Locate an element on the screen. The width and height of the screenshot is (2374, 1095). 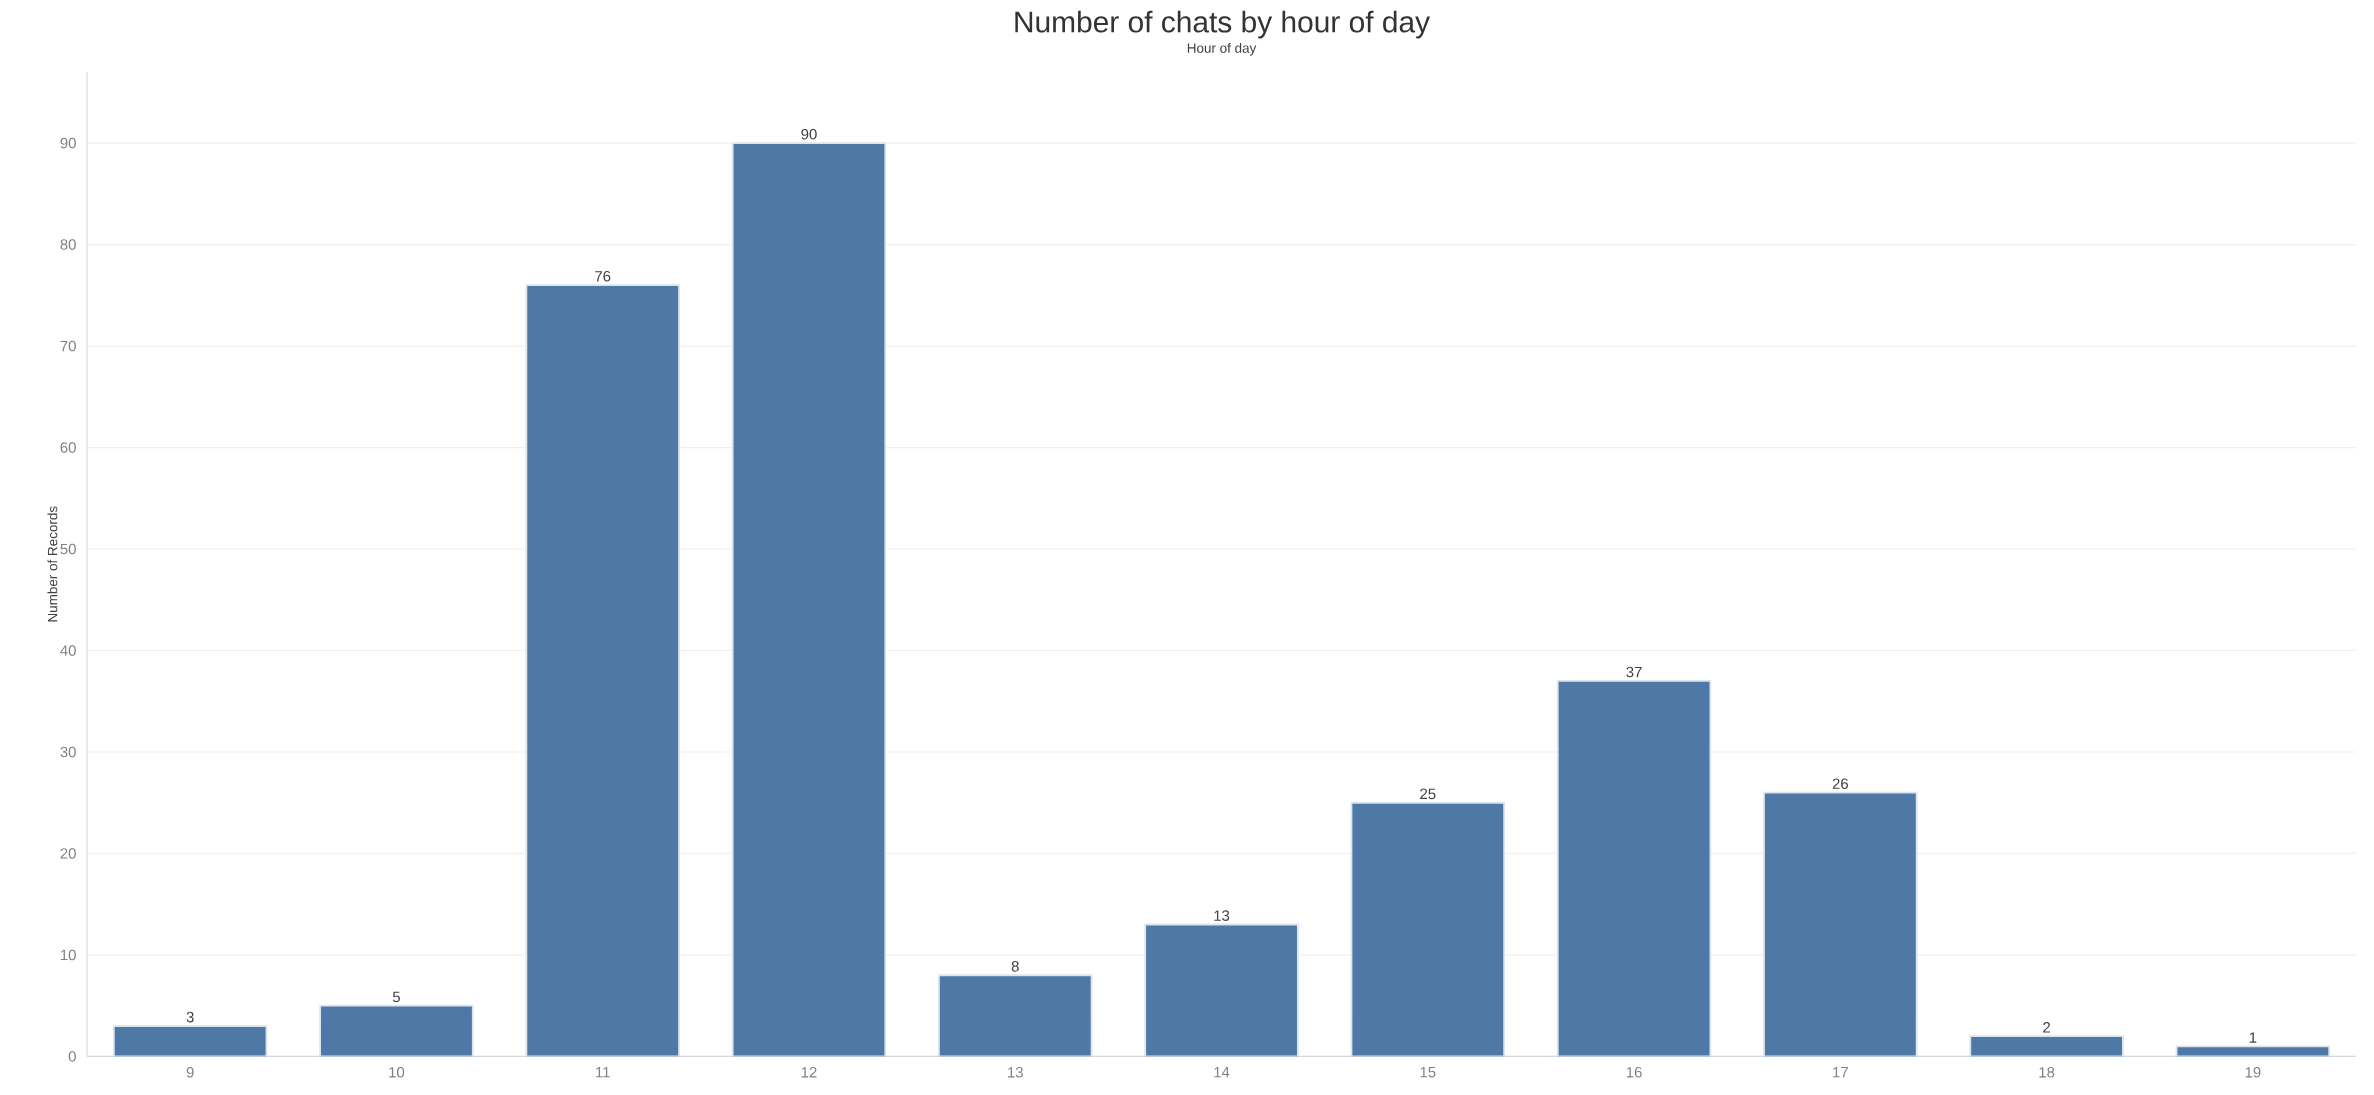
y-tick-label: 20 is located at coordinates (68, 853).